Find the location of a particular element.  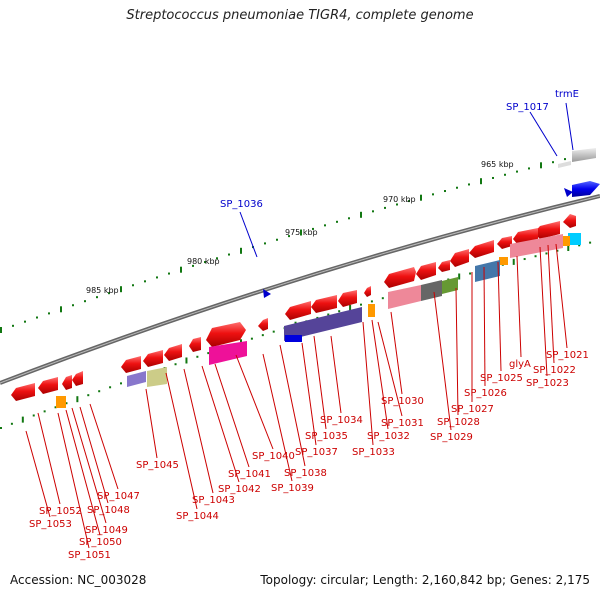

gene-label-sp-1049: SP_1049 is located at coordinates (106, 530).